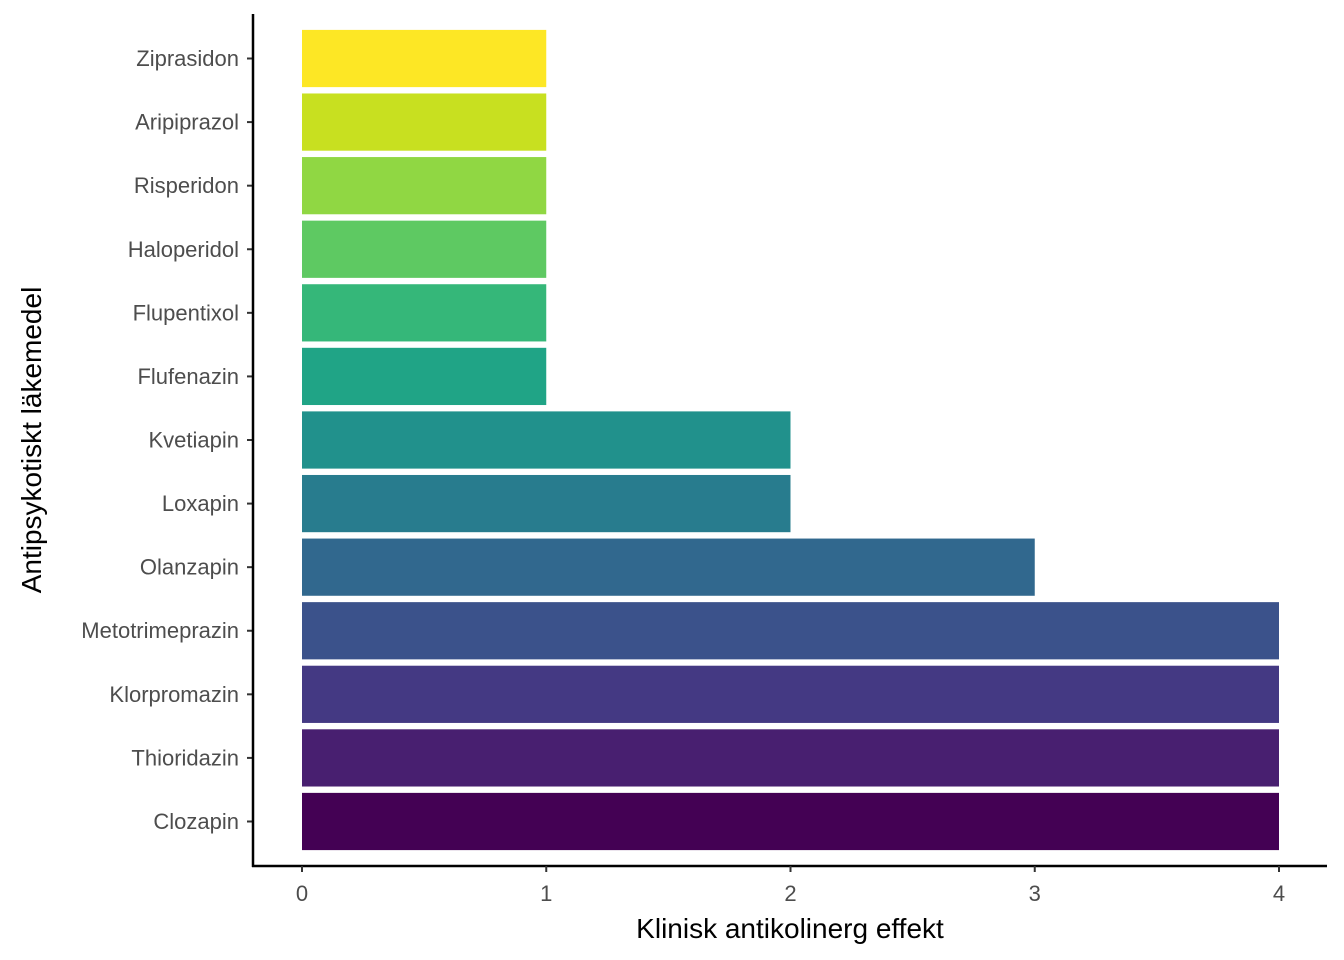  What do you see at coordinates (424, 186) in the screenshot?
I see `bar-risperidon` at bounding box center [424, 186].